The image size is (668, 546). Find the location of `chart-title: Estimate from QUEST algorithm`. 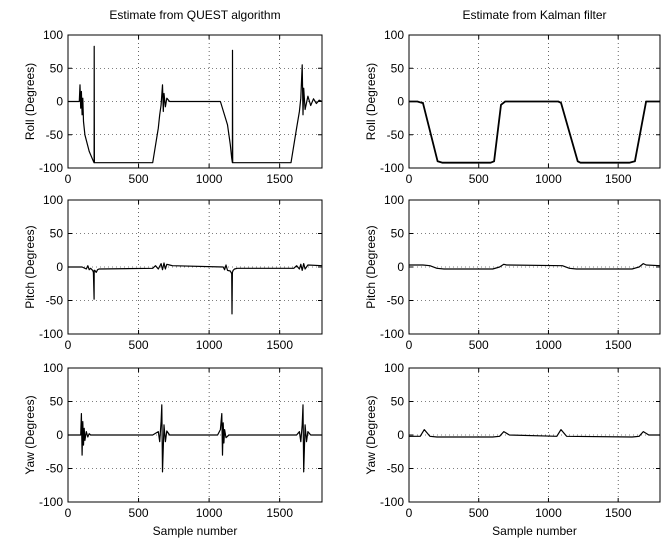

chart-title: Estimate from QUEST algorithm is located at coordinates (194, 15).